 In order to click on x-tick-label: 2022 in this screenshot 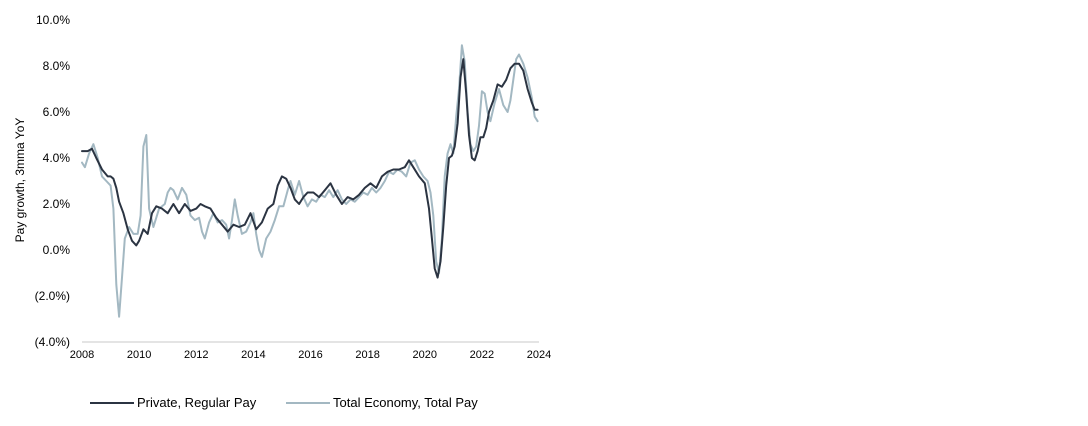, I will do `click(482, 355)`.